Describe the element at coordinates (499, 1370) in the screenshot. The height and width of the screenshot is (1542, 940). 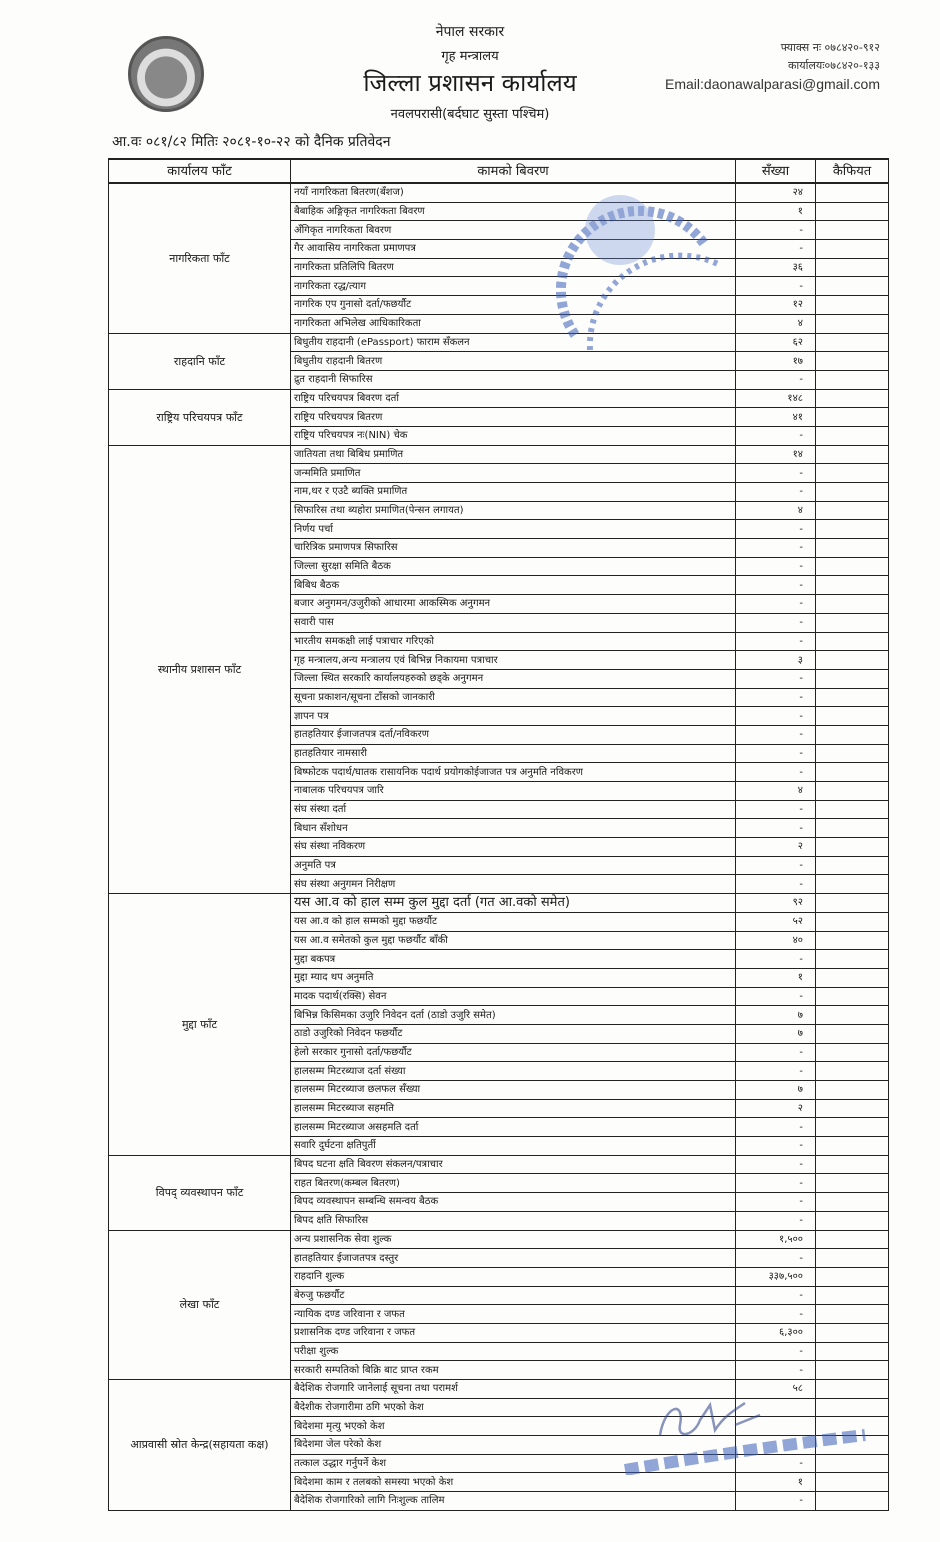
I see `table-row: सरकारी सम्पतिको बिक्रि बाट प्राप्त रकम -` at that location.